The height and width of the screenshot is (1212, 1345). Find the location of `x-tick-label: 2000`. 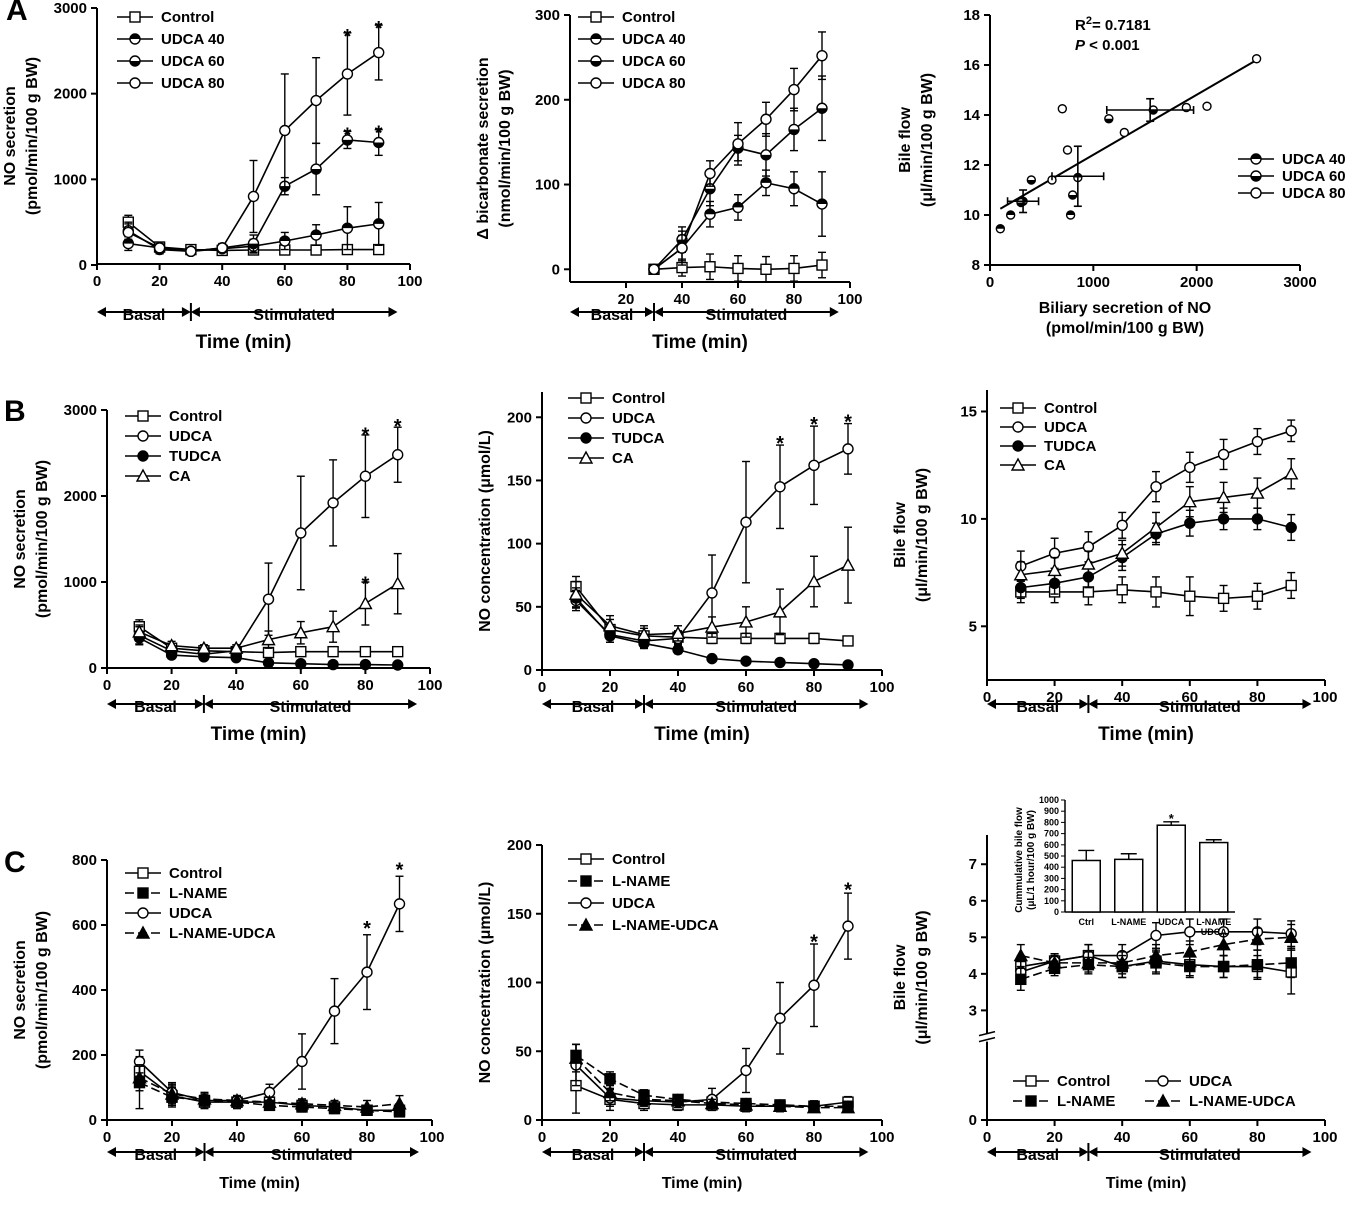

x-tick-label: 2000 is located at coordinates (1196, 282).